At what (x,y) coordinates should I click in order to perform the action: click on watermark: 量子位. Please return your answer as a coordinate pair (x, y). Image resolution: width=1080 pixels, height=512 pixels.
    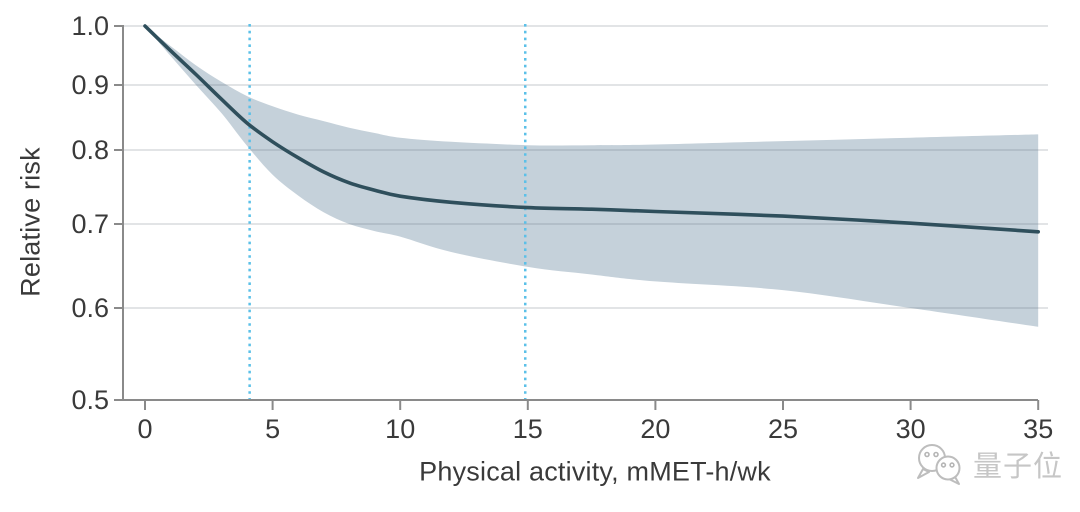
    Looking at the image, I should click on (987, 464).